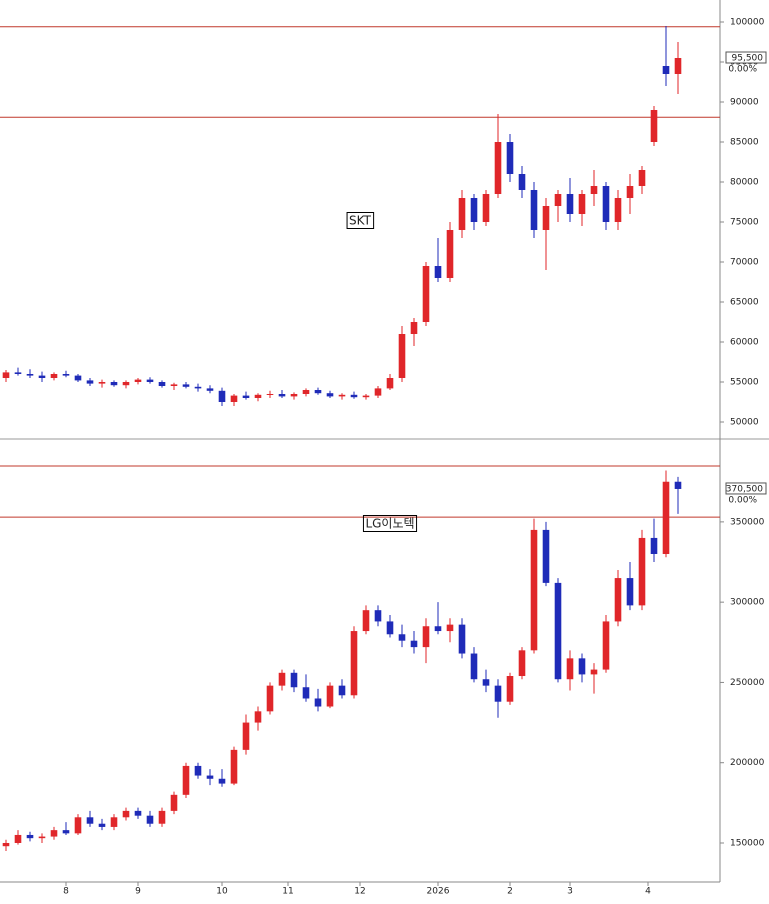 Image resolution: width=769 pixels, height=904 pixels. I want to click on y-tick-label: 60000, so click(744, 343).